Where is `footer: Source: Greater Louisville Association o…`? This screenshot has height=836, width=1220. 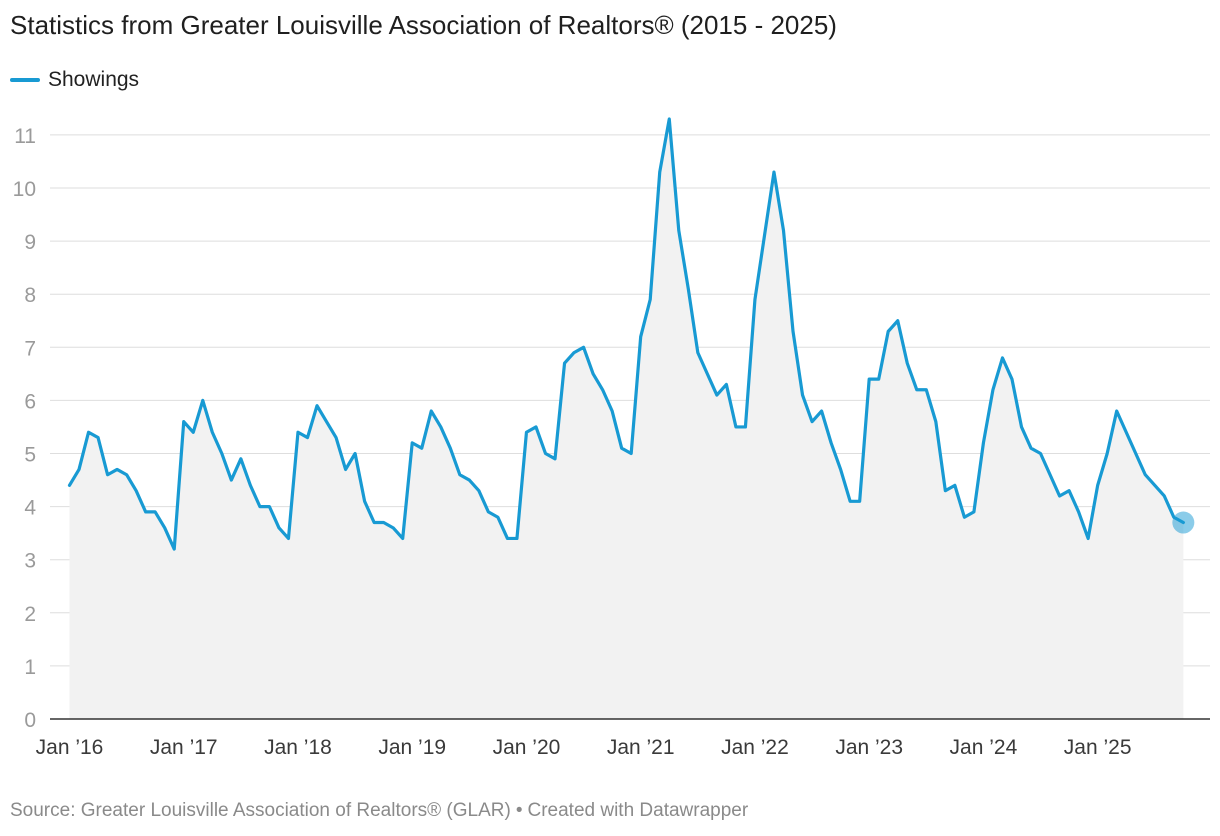 footer: Source: Greater Louisville Association o… is located at coordinates (379, 811).